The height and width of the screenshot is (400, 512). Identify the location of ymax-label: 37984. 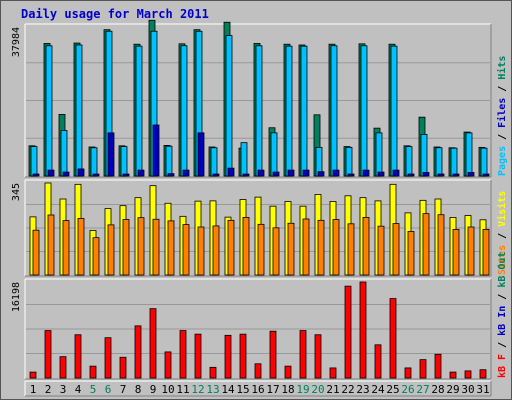
(16, 42).